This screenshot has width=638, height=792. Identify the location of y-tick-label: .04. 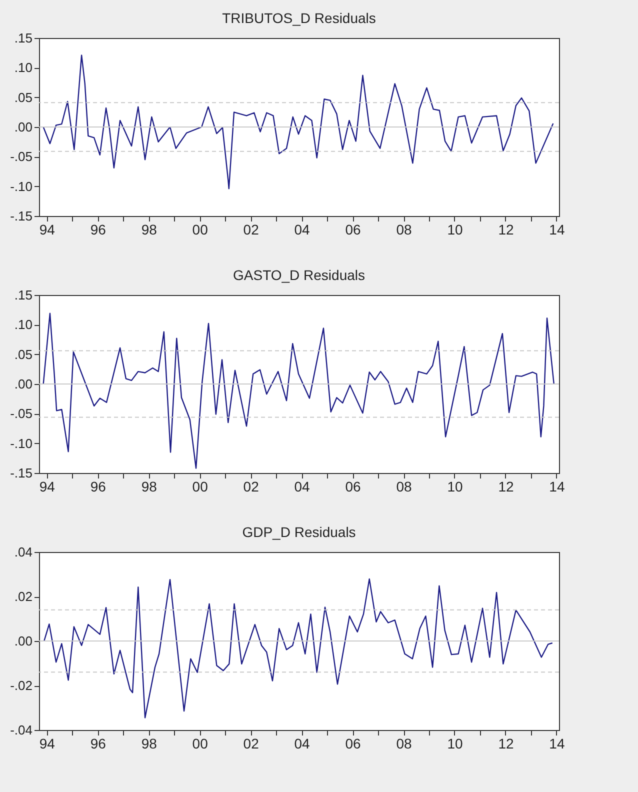
(23, 552).